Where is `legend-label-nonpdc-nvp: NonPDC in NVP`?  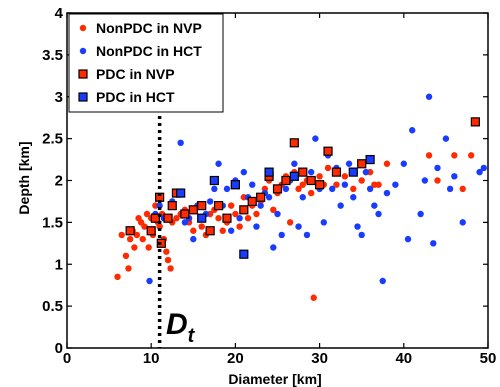 legend-label-nonpdc-nvp: NonPDC in NVP is located at coordinates (149, 28).